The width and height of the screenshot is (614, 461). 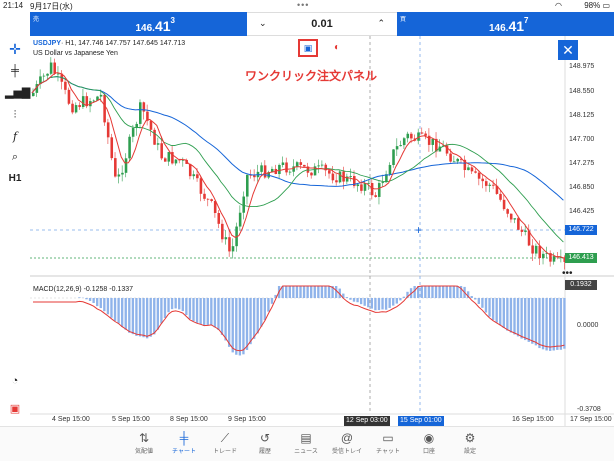 What do you see at coordinates (421, 421) in the screenshot?
I see `current-time-tag: 15 Sep 01:00` at bounding box center [421, 421].